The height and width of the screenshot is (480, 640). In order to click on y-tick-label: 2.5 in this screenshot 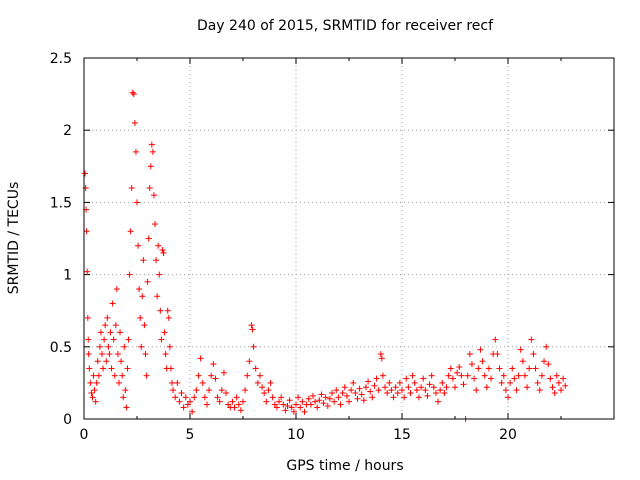, I will do `click(61, 59)`.